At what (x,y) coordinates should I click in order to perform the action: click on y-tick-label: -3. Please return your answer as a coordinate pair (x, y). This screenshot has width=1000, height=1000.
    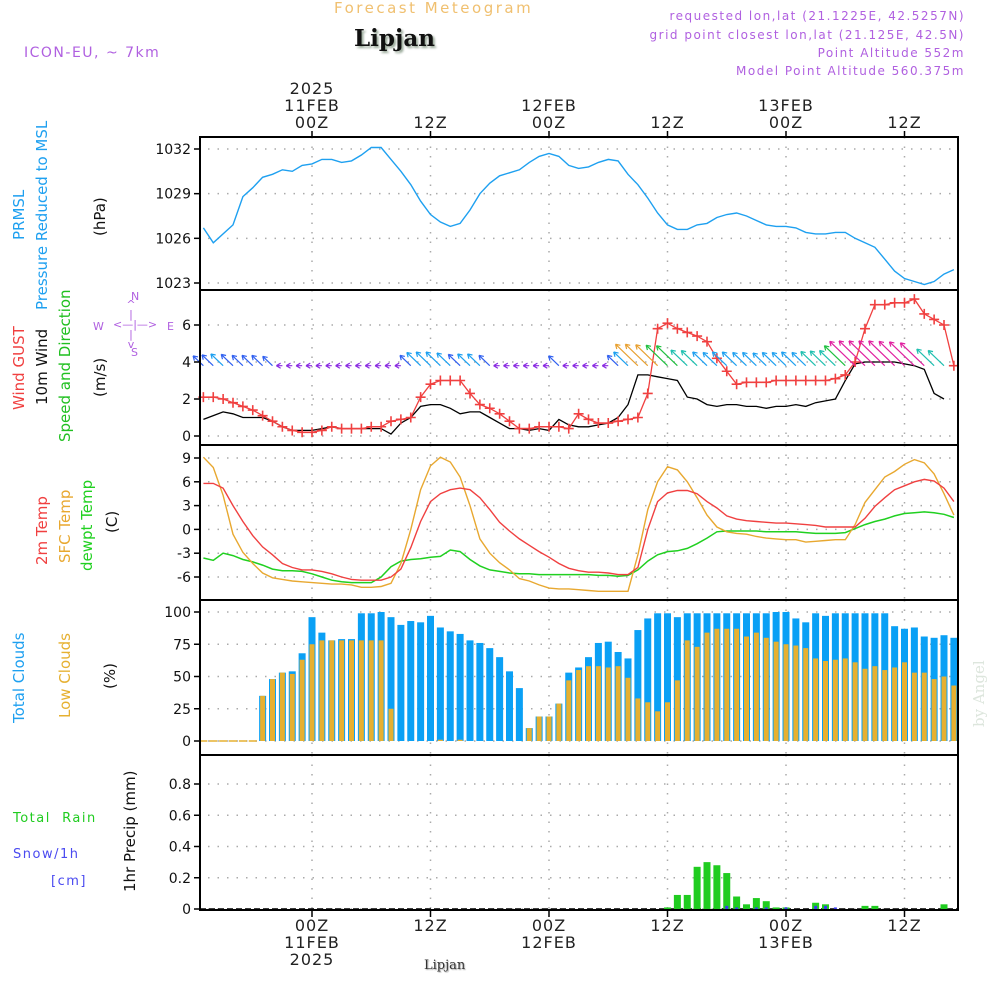
    Looking at the image, I should click on (184, 554).